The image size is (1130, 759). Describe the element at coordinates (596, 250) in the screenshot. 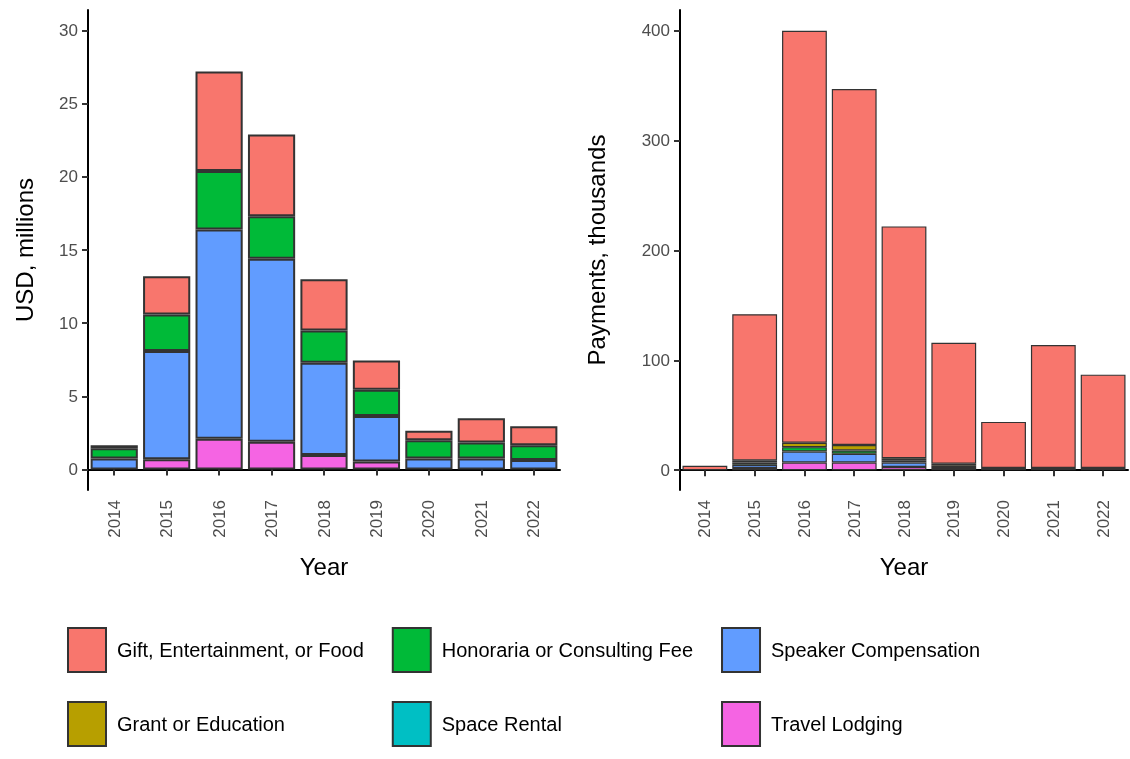

I see `y-axis-title: Payments, thousands` at that location.